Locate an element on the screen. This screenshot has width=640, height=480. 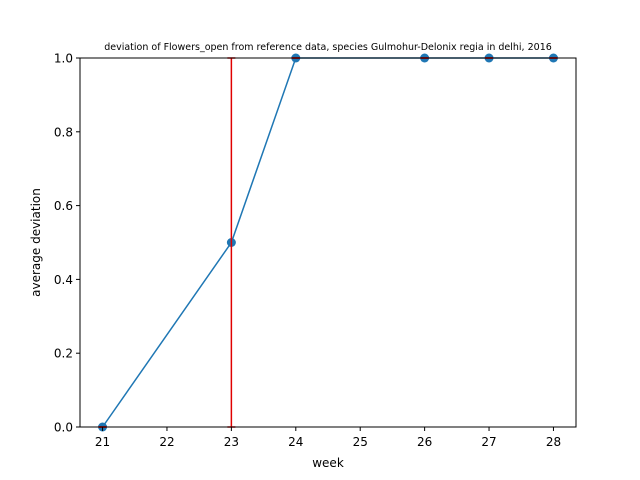
y-tick-label: 0.8 is located at coordinates (63, 132).